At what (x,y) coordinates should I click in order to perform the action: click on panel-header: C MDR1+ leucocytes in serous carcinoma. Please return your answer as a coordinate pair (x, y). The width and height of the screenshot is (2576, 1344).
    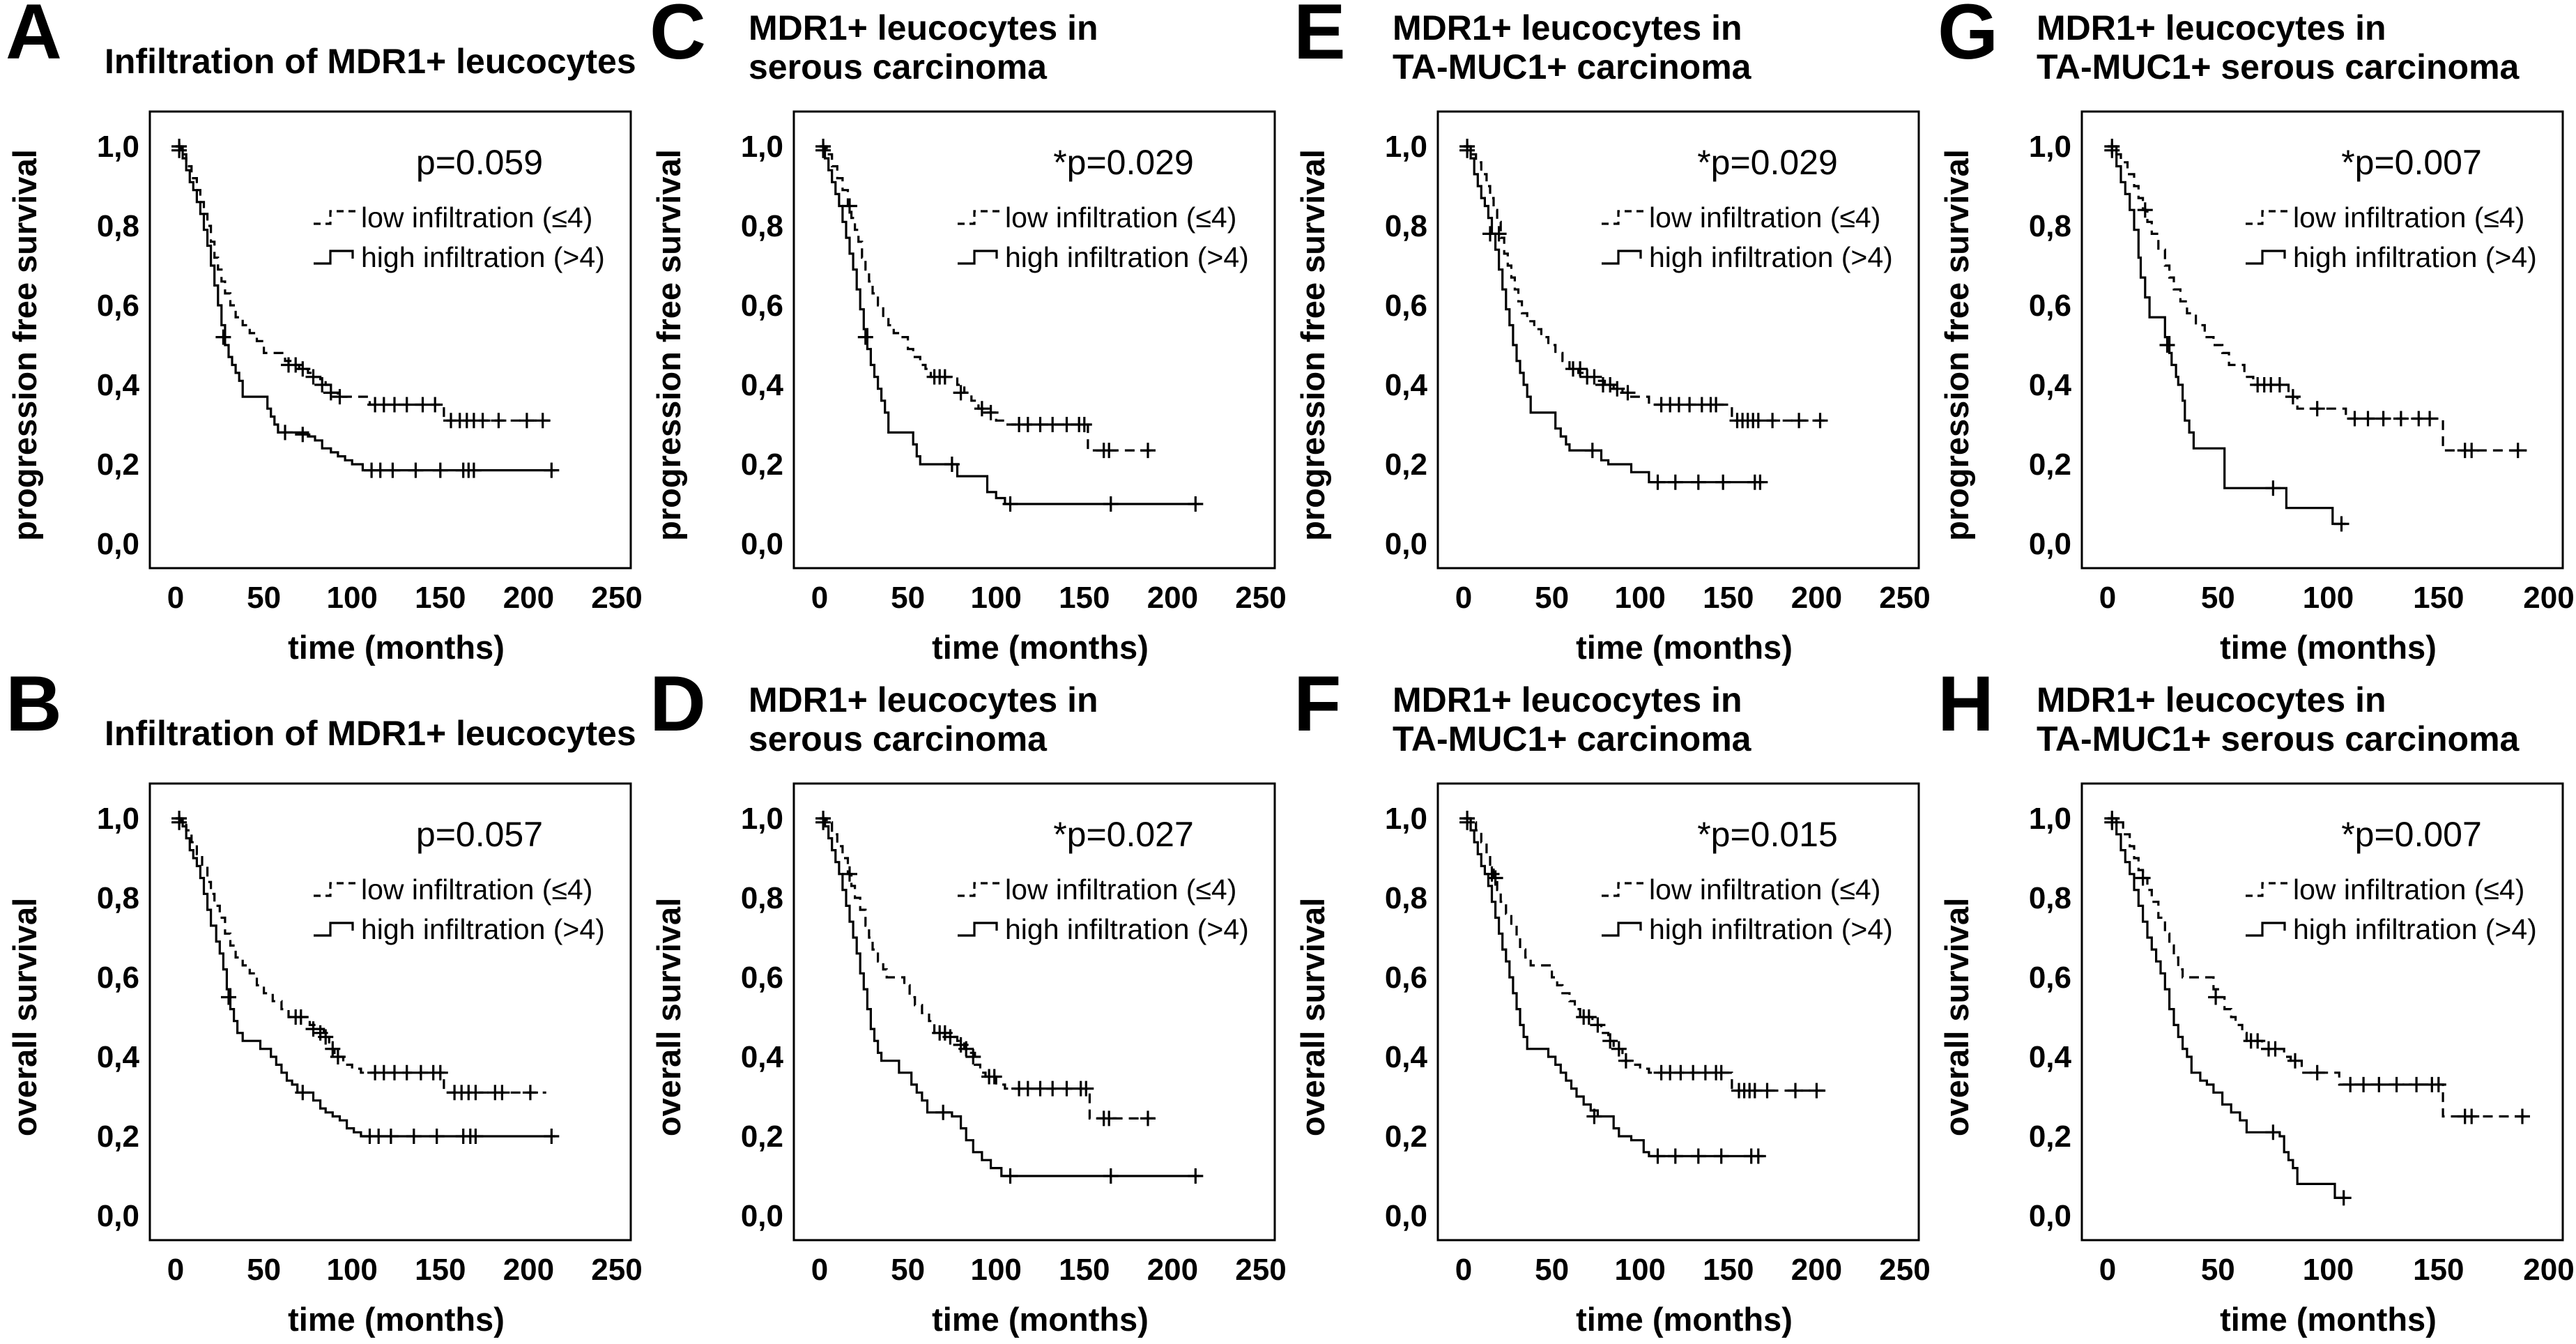
    Looking at the image, I should click on (966, 52).